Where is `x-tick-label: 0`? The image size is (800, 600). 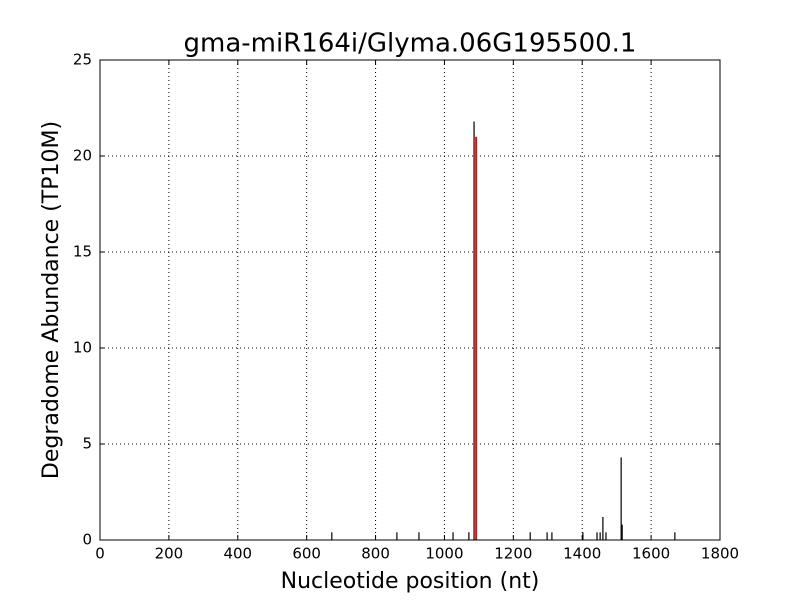
x-tick-label: 0 is located at coordinates (100, 554).